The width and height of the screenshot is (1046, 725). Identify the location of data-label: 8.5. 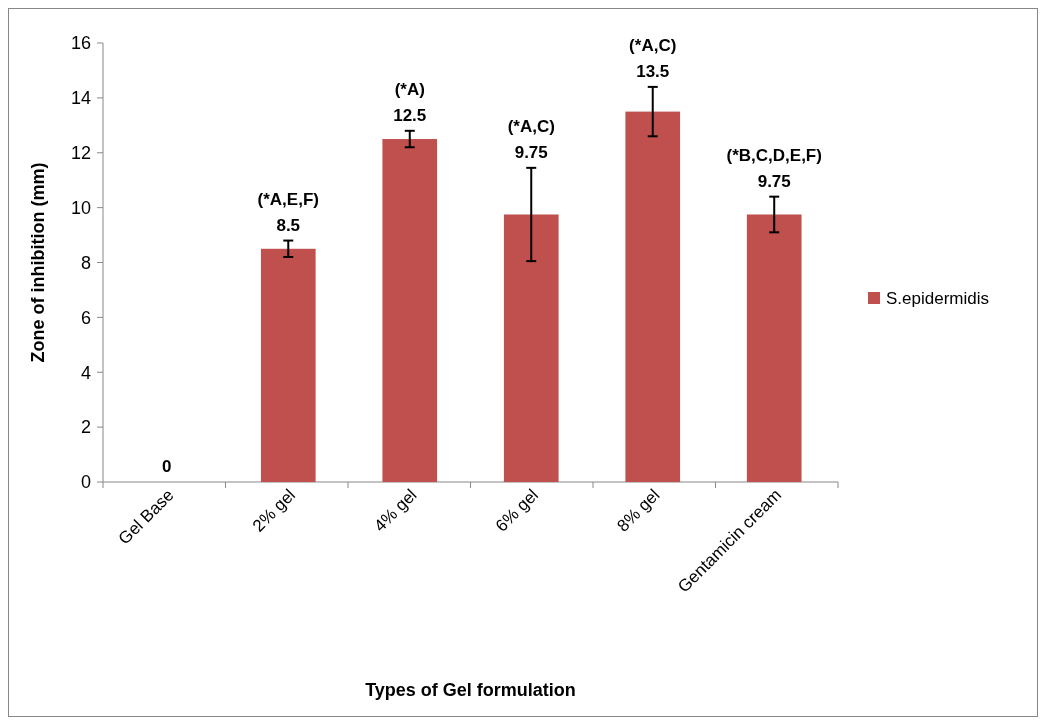
(288, 225).